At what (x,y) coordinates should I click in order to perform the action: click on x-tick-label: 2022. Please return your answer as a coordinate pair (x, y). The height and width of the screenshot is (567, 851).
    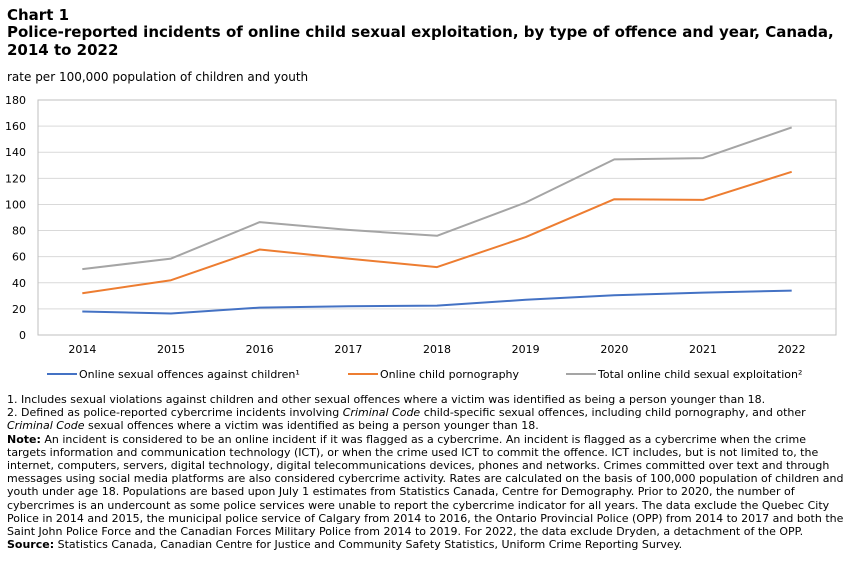
    Looking at the image, I should click on (792, 349).